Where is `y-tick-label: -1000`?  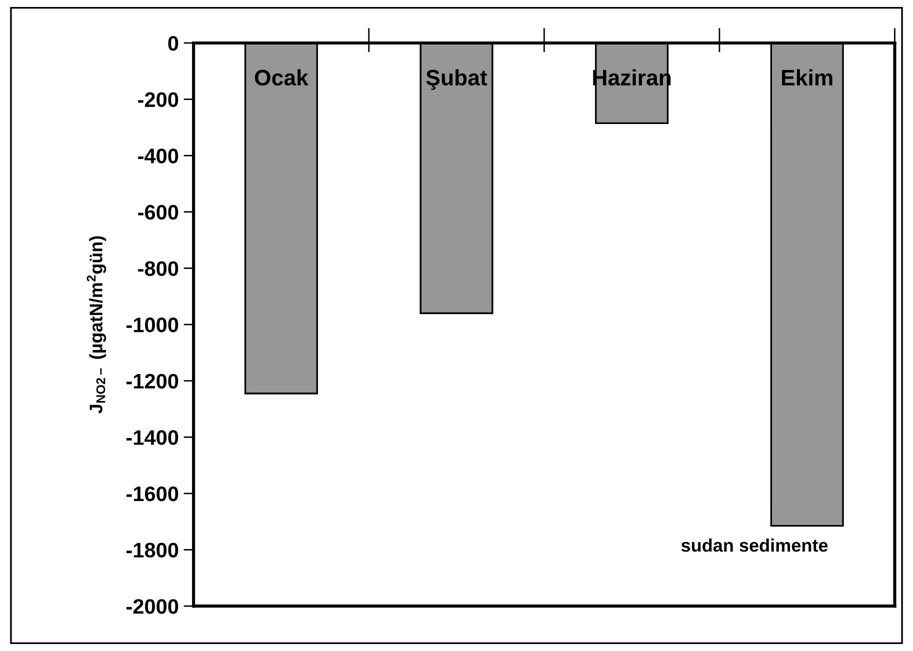
y-tick-label: -1000 is located at coordinates (152, 325).